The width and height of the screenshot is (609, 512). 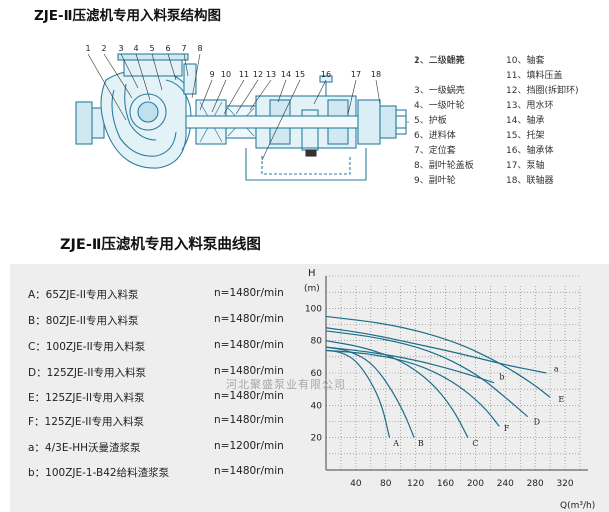 I want to click on callout-15: 15, so click(x=300, y=74).